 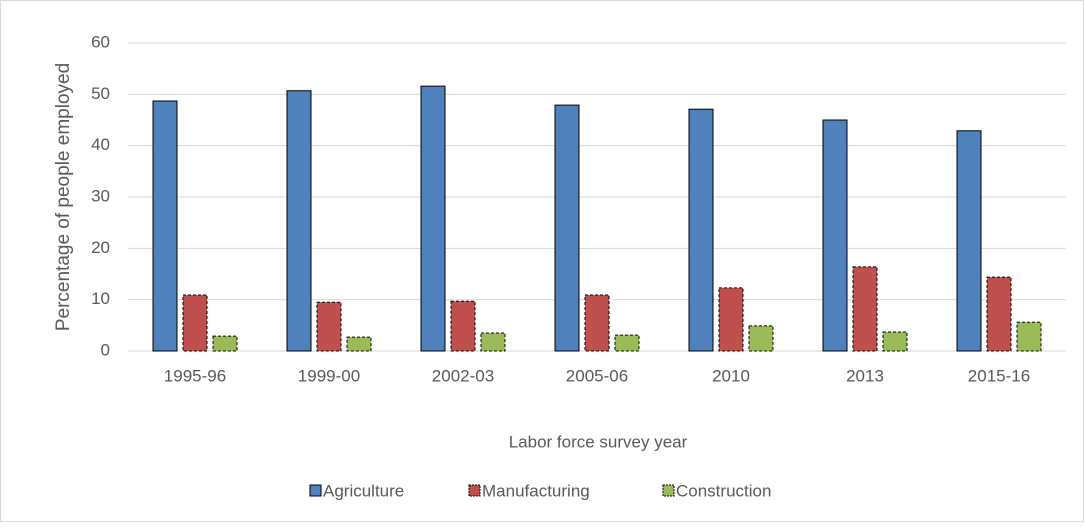 I want to click on legend-label: Agriculture, so click(x=363, y=490).